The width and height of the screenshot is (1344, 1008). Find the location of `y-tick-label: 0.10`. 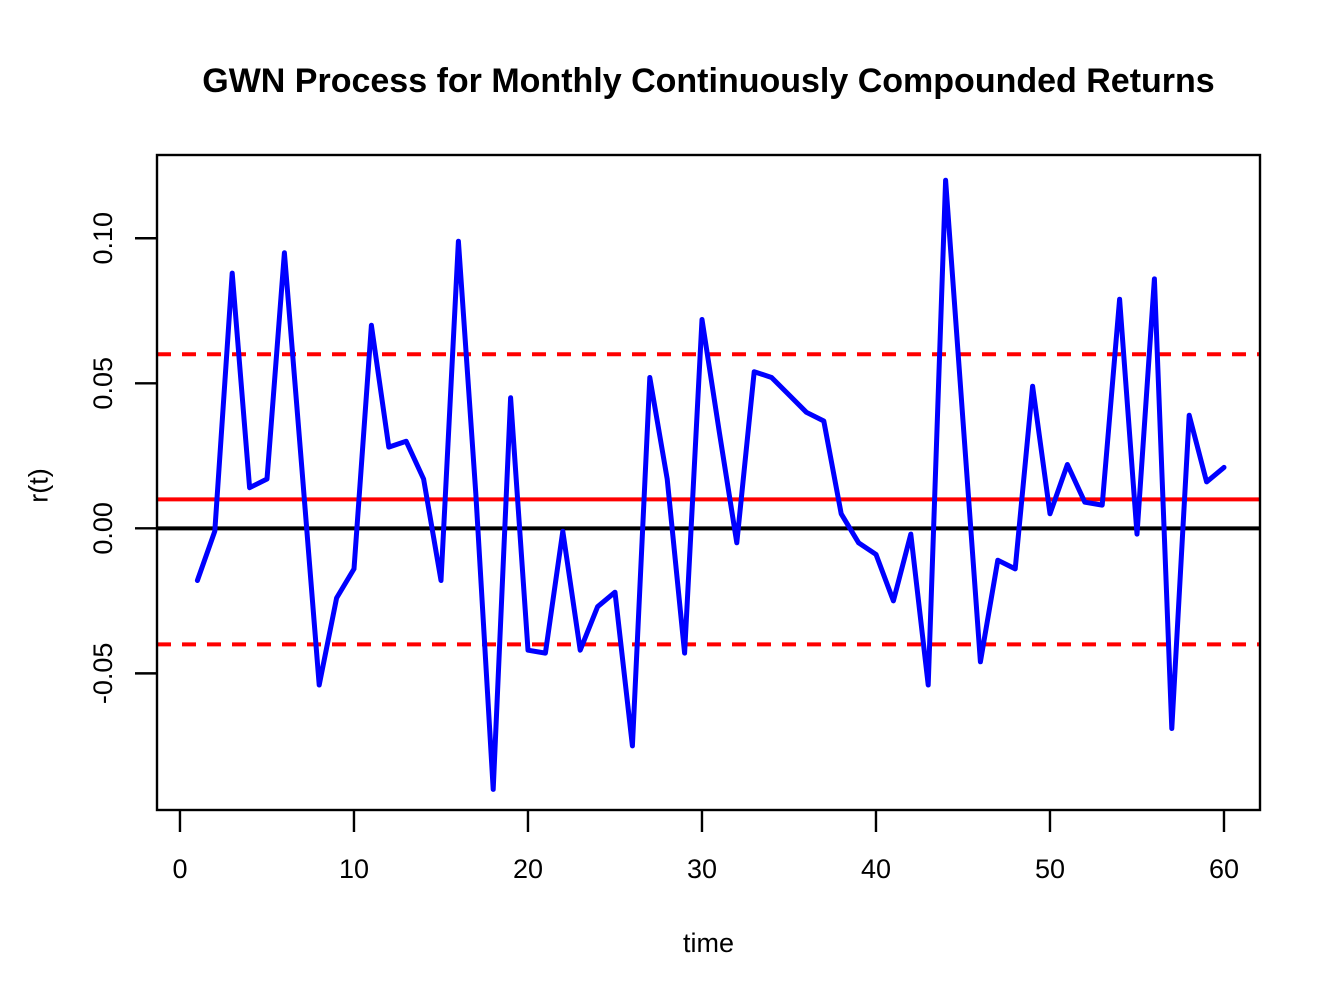

y-tick-label: 0.10 is located at coordinates (103, 238).